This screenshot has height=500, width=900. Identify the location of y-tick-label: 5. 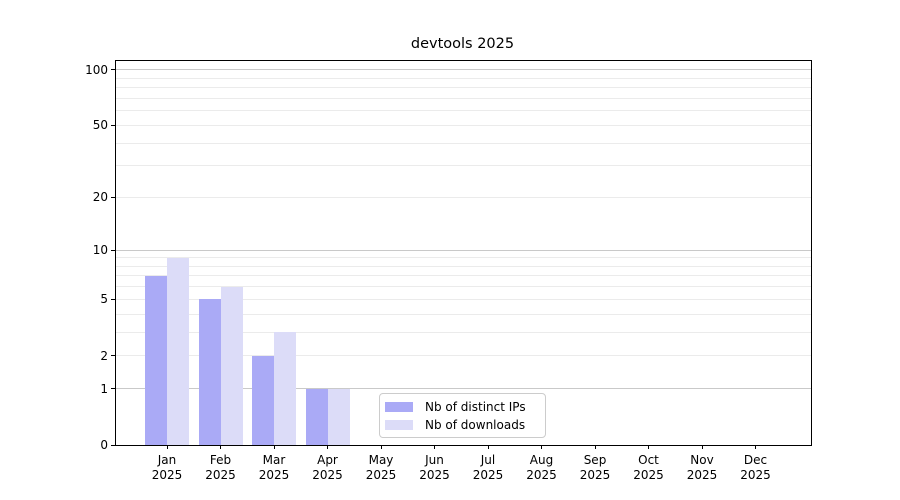
(104, 299).